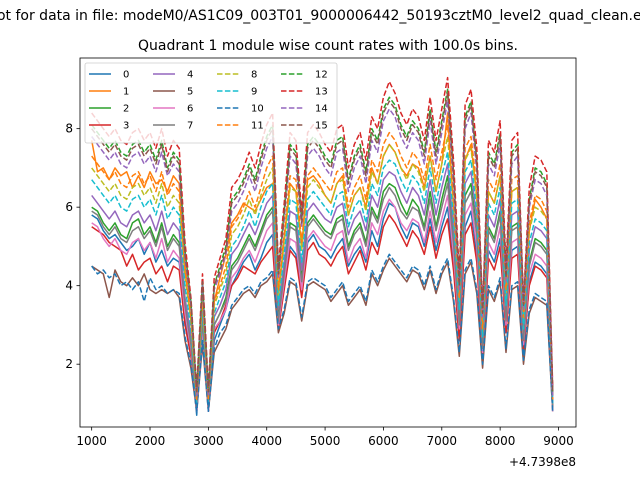  What do you see at coordinates (126, 92) in the screenshot?
I see `legend-label-1: 1` at bounding box center [126, 92].